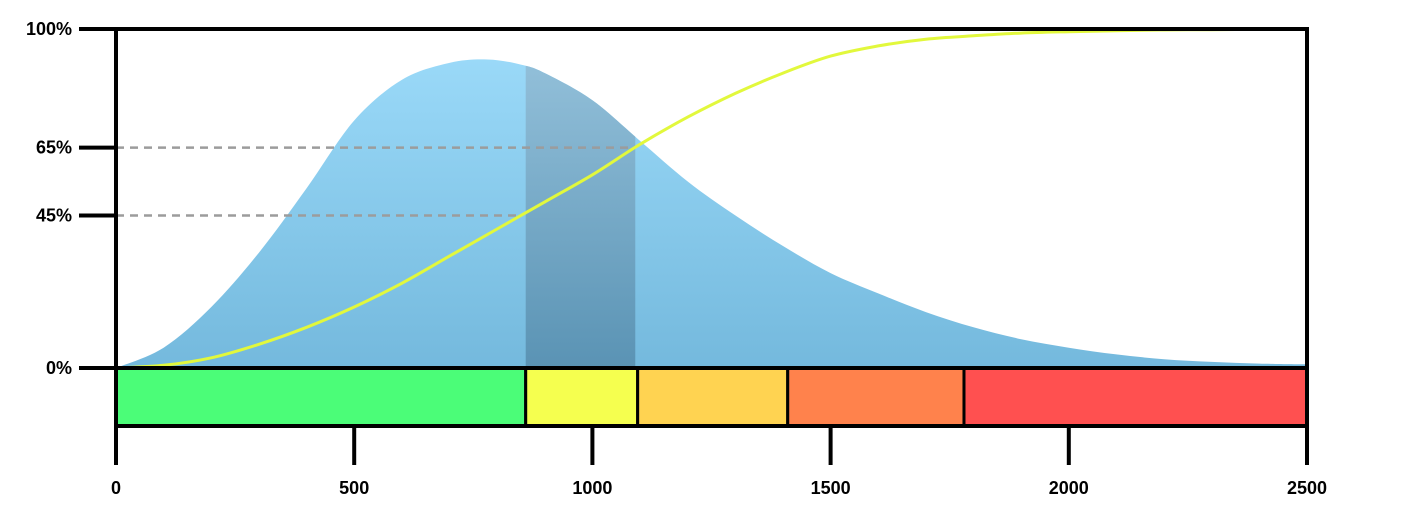 The height and width of the screenshot is (506, 1421). Describe the element at coordinates (719, 462) in the screenshot. I see `x-axis: 0 500 1000 1500 2000 2500` at that location.